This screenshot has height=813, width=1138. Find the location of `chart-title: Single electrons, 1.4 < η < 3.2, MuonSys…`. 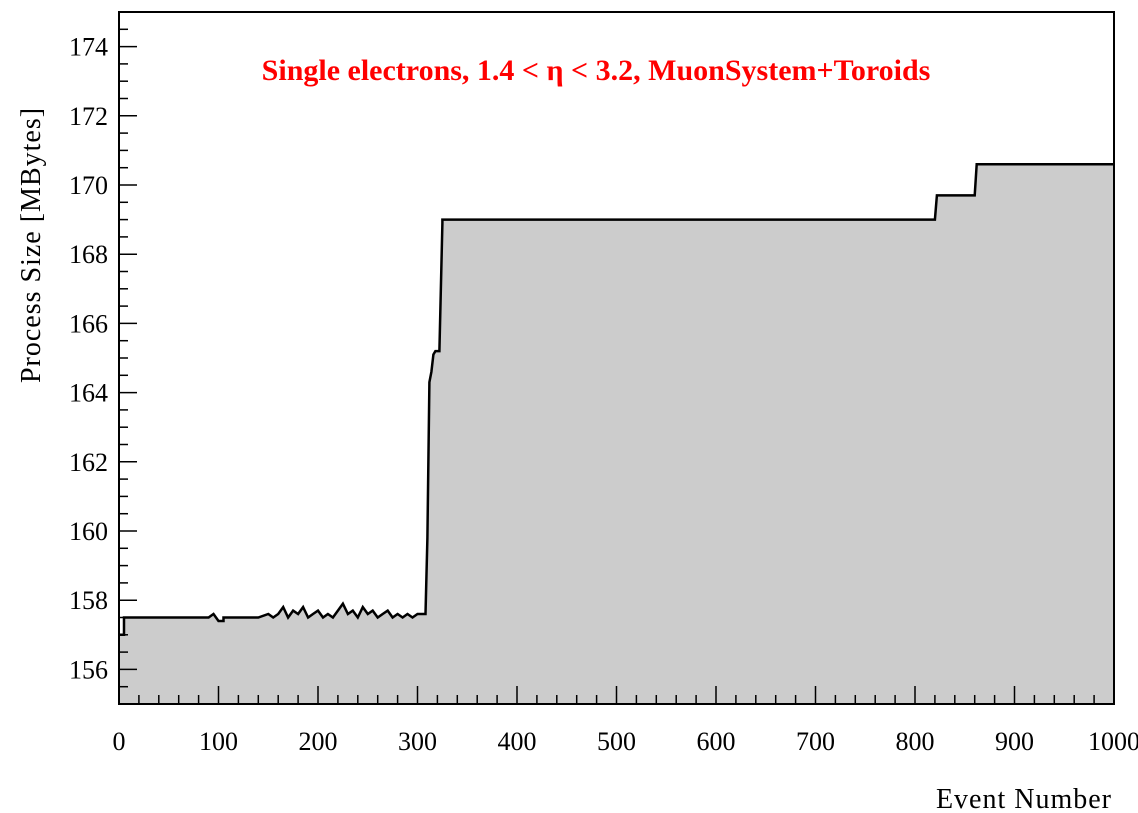

chart-title: Single electrons, 1.4 < η < 3.2, MuonSys… is located at coordinates (596, 70).